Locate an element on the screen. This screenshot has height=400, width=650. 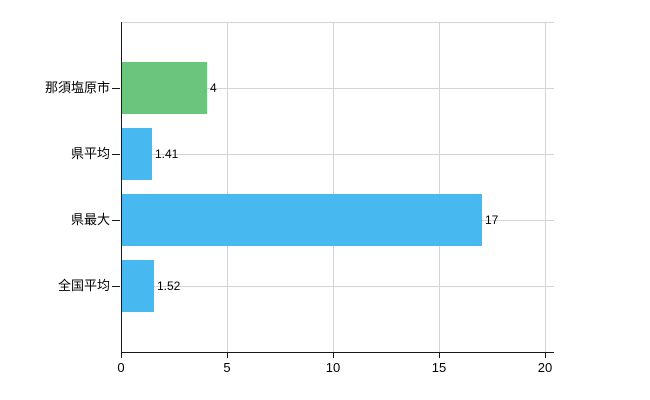
bar-value-label: 1.52 is located at coordinates (169, 286).